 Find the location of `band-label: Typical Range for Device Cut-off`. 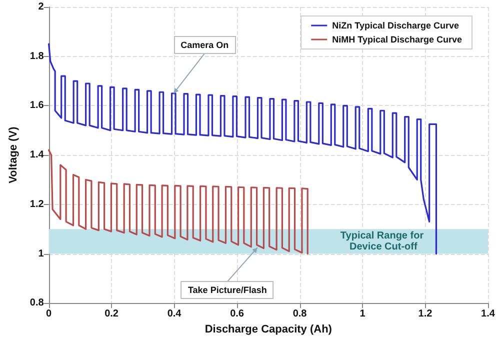

band-label: Typical Range for Device Cut-off is located at coordinates (383, 241).